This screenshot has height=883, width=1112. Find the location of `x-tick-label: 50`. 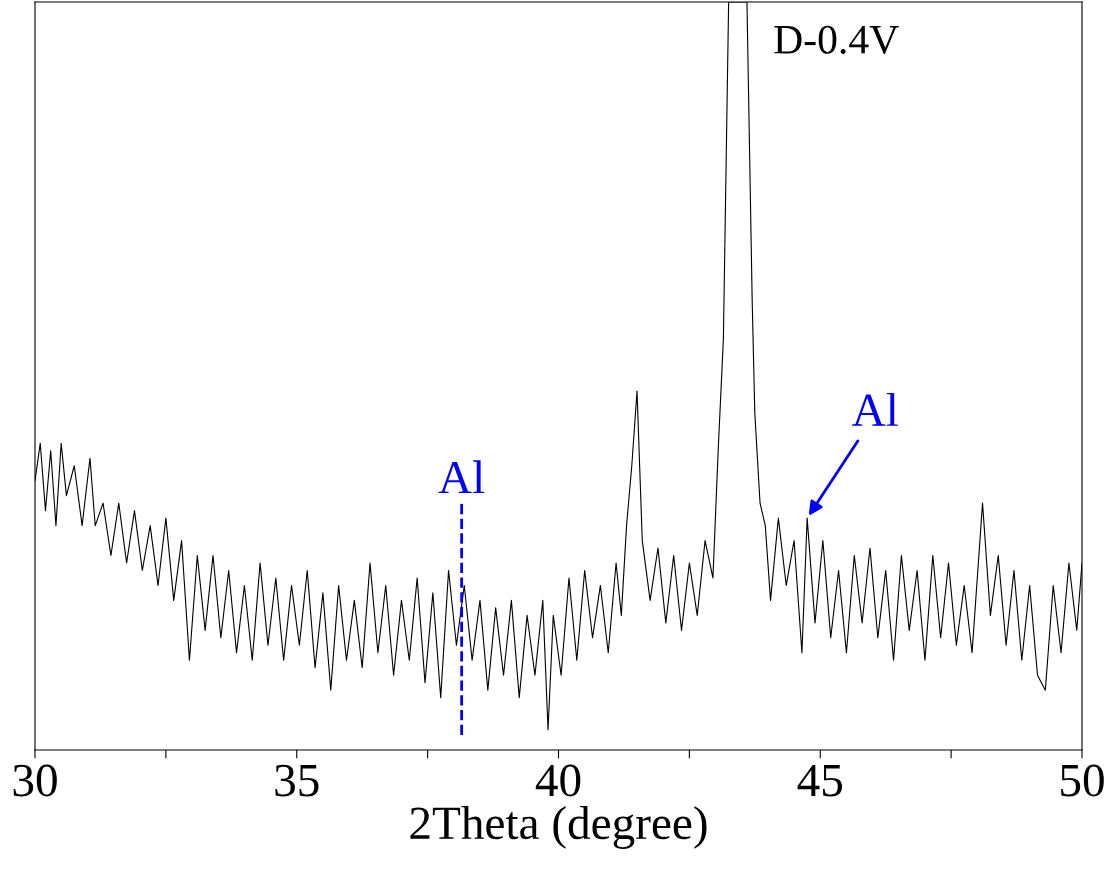

x-tick-label: 50 is located at coordinates (1082, 780).